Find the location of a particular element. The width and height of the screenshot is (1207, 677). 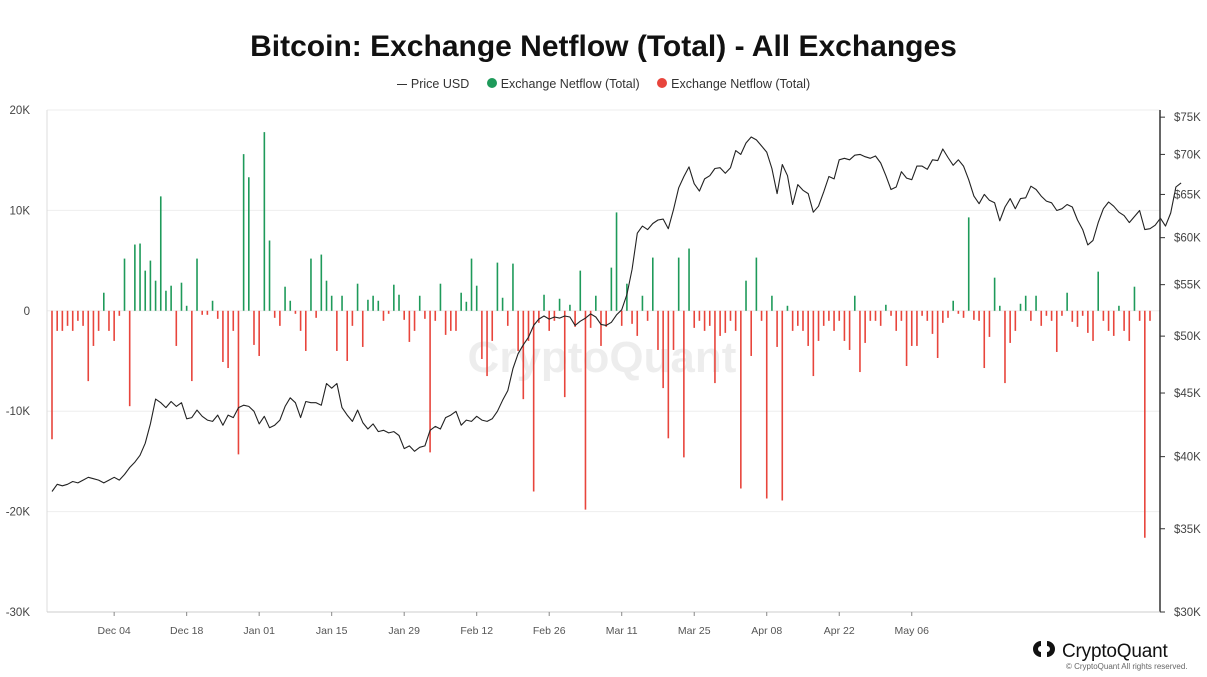

right-tick-label: $45K is located at coordinates (1187, 394).